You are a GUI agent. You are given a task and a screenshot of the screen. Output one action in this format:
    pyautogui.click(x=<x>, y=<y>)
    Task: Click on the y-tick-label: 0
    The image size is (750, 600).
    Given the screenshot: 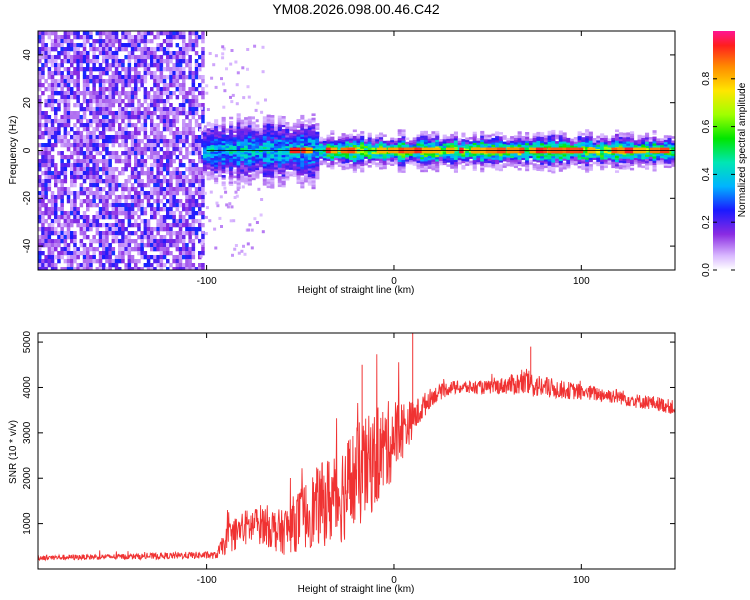 What is the action you would take?
    pyautogui.click(x=27, y=150)
    